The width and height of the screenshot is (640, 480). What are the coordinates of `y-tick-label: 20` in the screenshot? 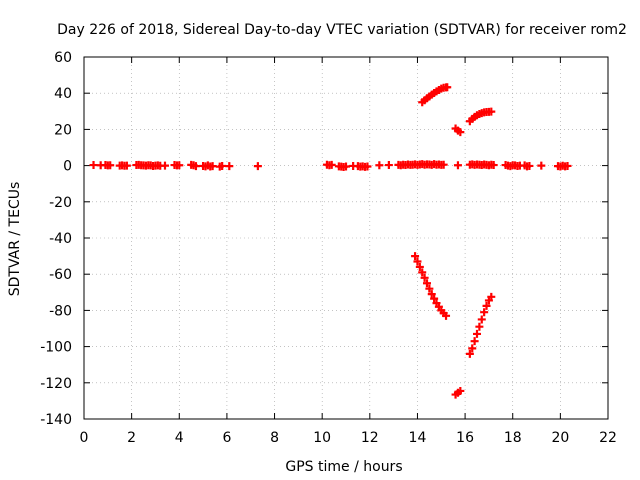 It's located at (63, 130).